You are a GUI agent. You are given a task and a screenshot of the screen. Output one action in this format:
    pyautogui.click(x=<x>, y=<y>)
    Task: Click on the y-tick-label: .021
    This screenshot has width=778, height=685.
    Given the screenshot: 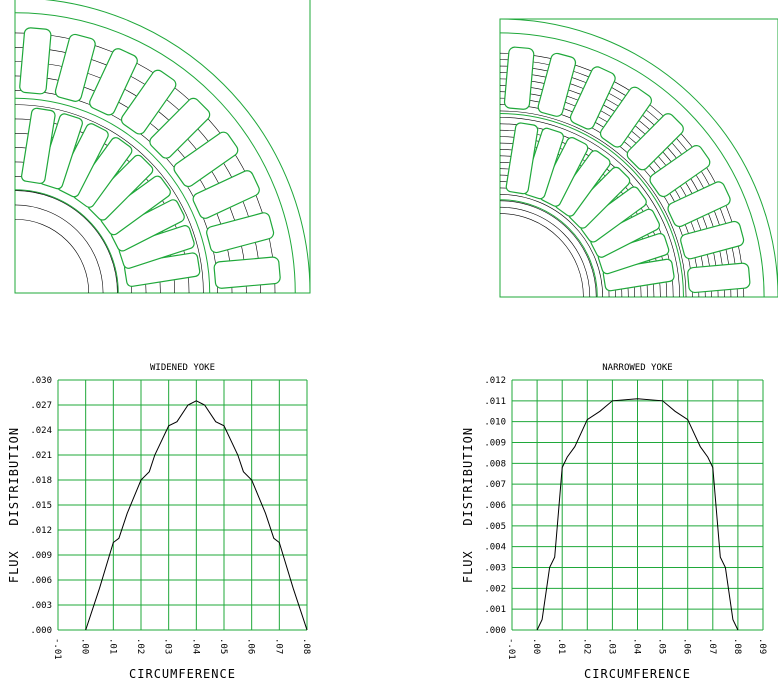 What is the action you would take?
    pyautogui.click(x=41, y=456)
    